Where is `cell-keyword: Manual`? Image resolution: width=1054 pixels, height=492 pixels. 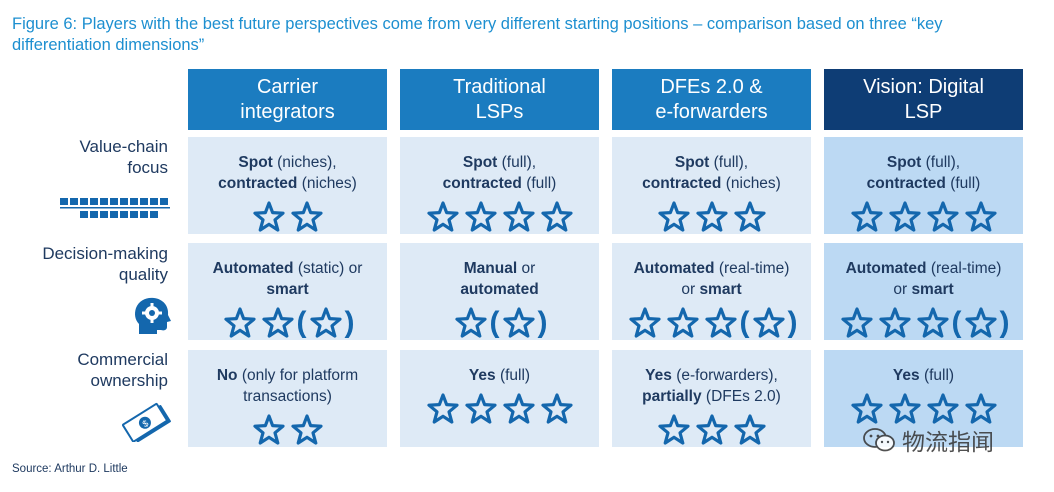
cell-keyword: Manual is located at coordinates (490, 268).